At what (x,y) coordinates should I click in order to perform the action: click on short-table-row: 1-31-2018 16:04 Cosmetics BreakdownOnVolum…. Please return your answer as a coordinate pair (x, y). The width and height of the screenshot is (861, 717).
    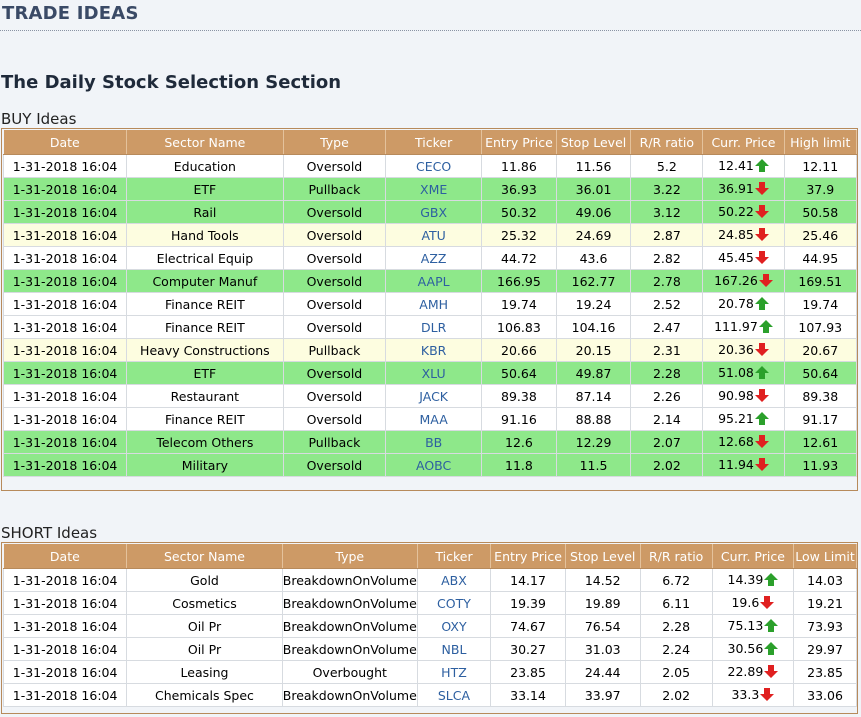
    Looking at the image, I should click on (429, 603).